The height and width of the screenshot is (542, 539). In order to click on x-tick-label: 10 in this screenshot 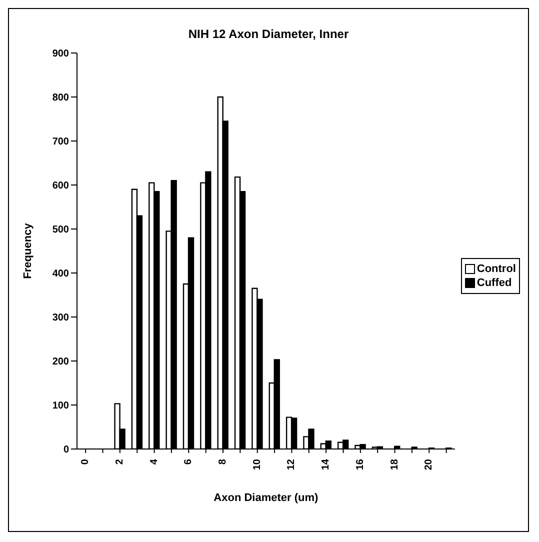, I will do `click(257, 464)`.